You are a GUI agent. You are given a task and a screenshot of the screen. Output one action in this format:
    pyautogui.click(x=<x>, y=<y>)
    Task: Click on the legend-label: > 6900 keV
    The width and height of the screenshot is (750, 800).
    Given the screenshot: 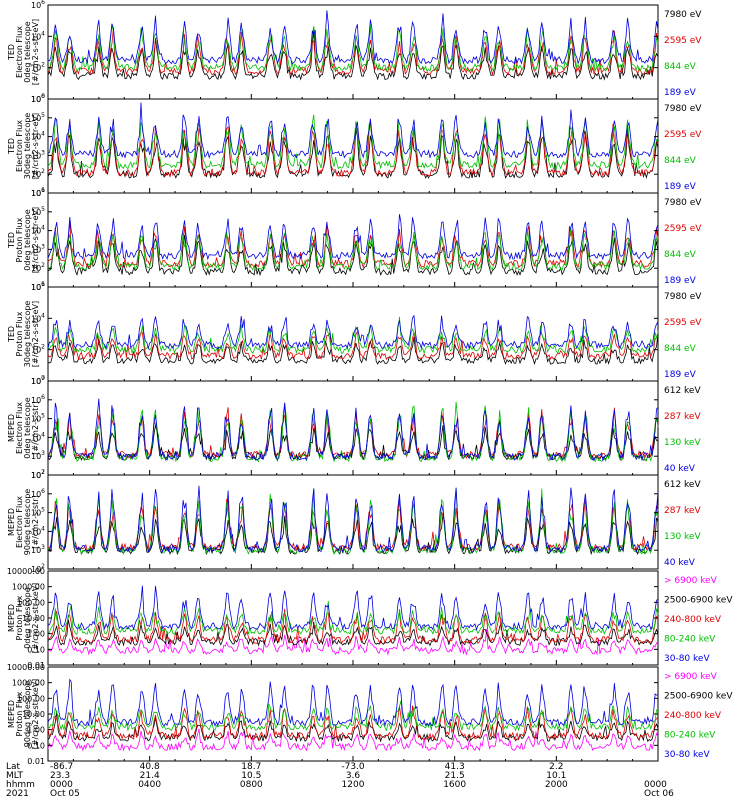 What is the action you would take?
    pyautogui.click(x=691, y=581)
    